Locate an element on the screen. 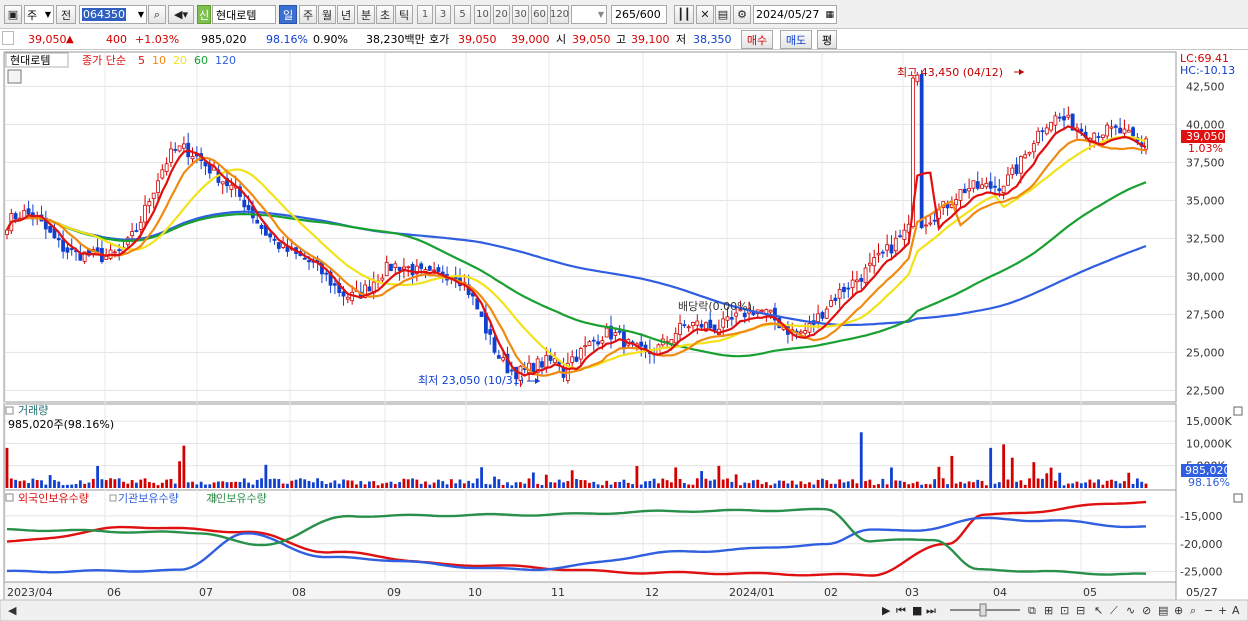  scroll-left-icon: ◀ is located at coordinates (12, 610).